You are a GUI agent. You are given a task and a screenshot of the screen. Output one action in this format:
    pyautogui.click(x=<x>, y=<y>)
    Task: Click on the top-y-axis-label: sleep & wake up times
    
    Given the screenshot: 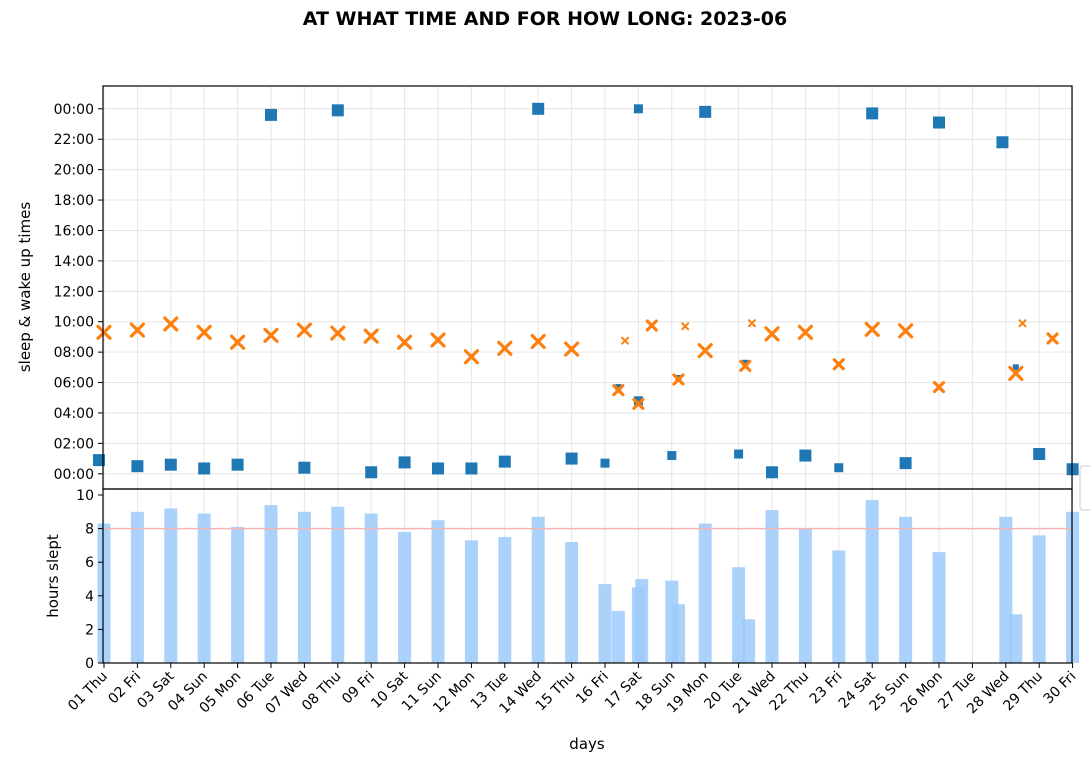 What is the action you would take?
    pyautogui.click(x=25, y=287)
    